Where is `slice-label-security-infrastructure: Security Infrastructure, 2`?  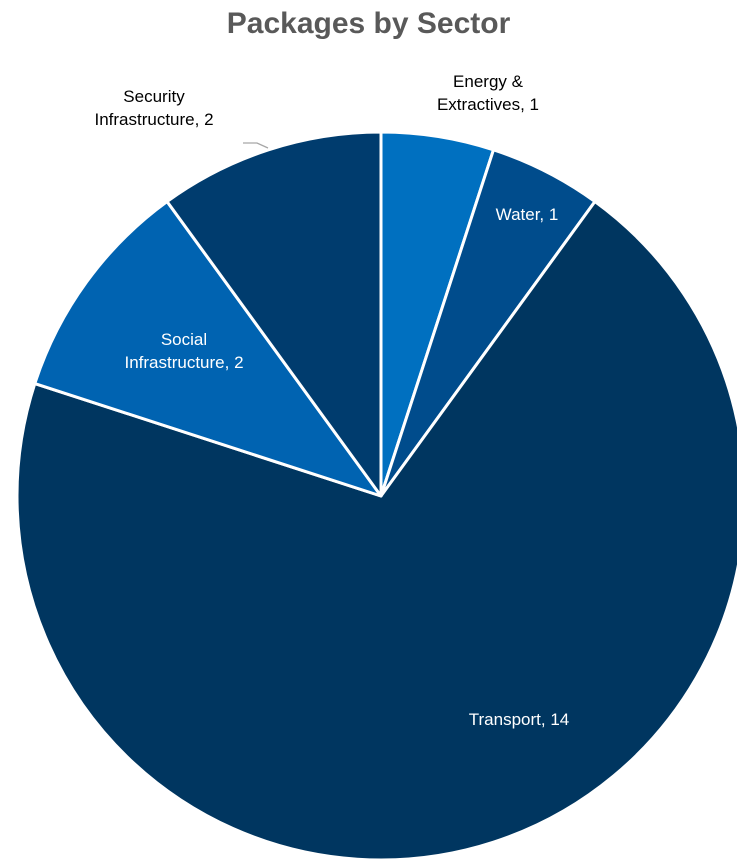 slice-label-security-infrastructure: Security Infrastructure, 2 is located at coordinates (153, 108).